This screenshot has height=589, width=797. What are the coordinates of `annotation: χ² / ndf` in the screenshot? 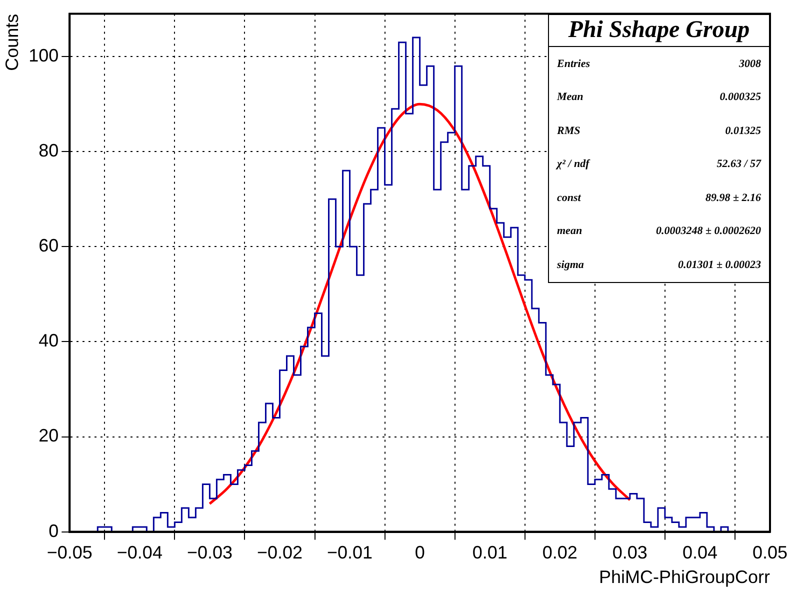 It's located at (573, 164).